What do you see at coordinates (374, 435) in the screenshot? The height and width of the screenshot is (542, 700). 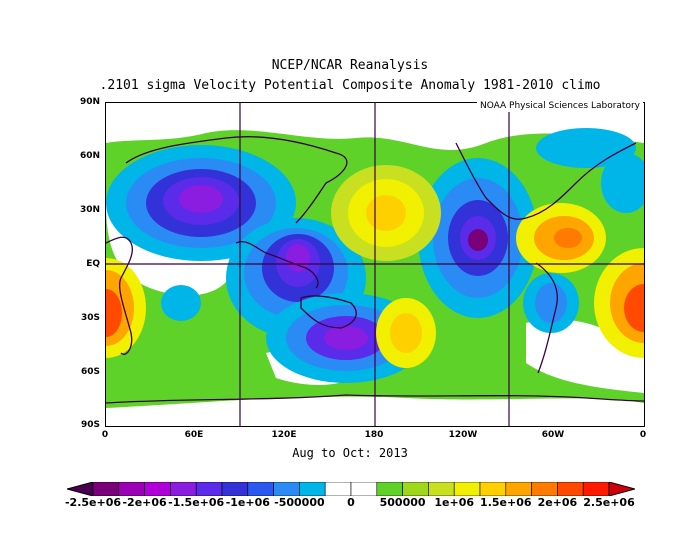 I see `lon-label-180: 180` at bounding box center [374, 435].